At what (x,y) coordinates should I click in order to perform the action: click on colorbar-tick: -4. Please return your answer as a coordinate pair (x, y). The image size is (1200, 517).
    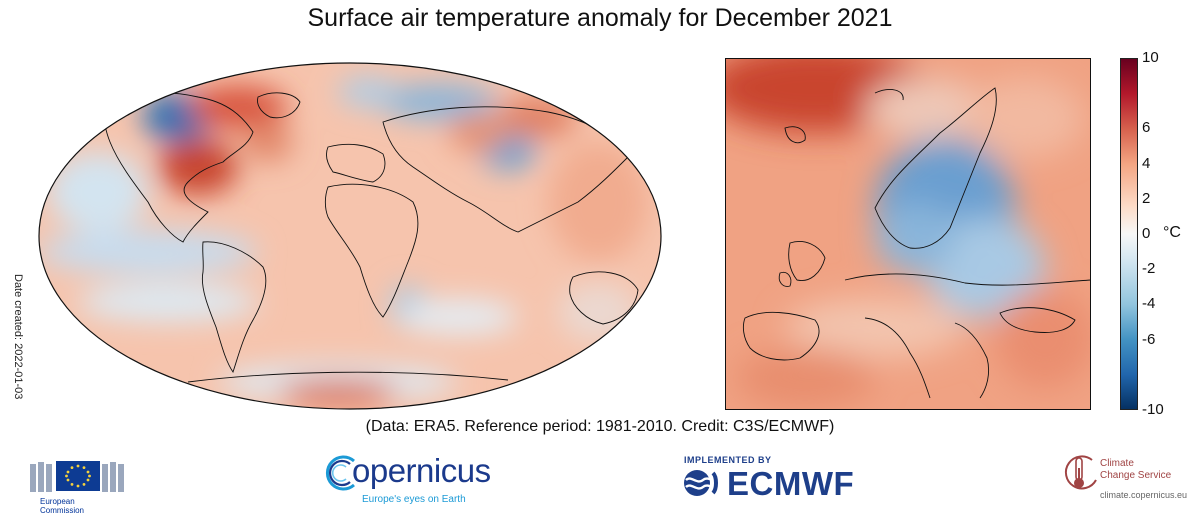
    Looking at the image, I should click on (1149, 304).